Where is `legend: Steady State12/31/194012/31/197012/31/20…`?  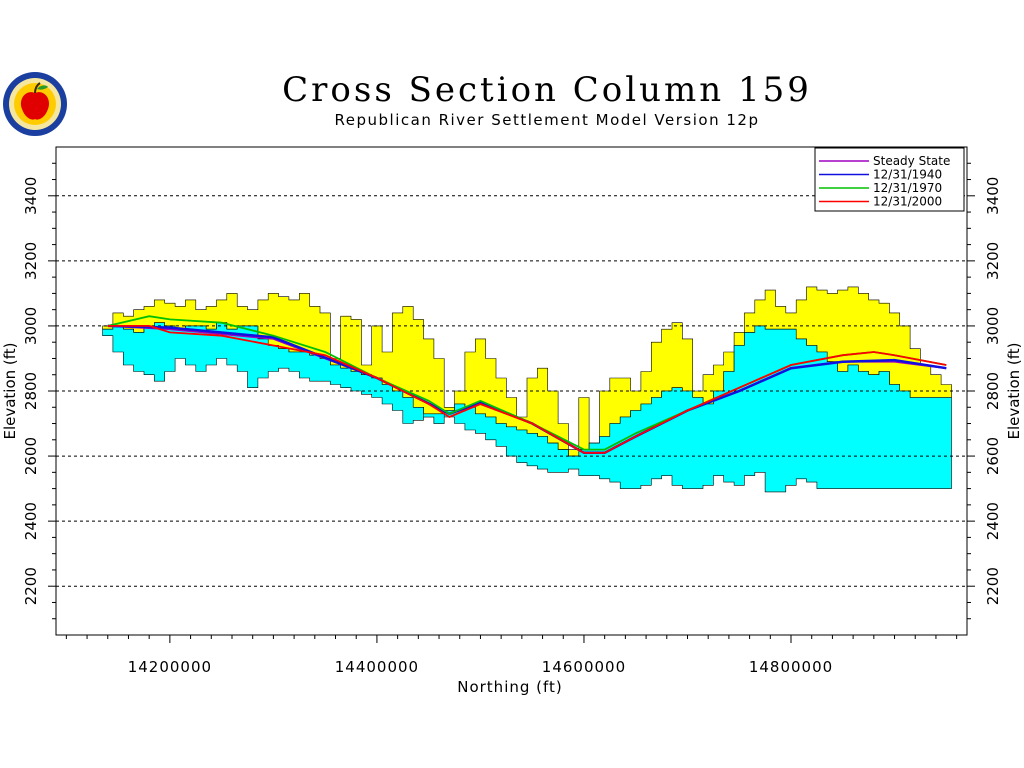
legend: Steady State12/31/194012/31/197012/31/20… is located at coordinates (889, 179).